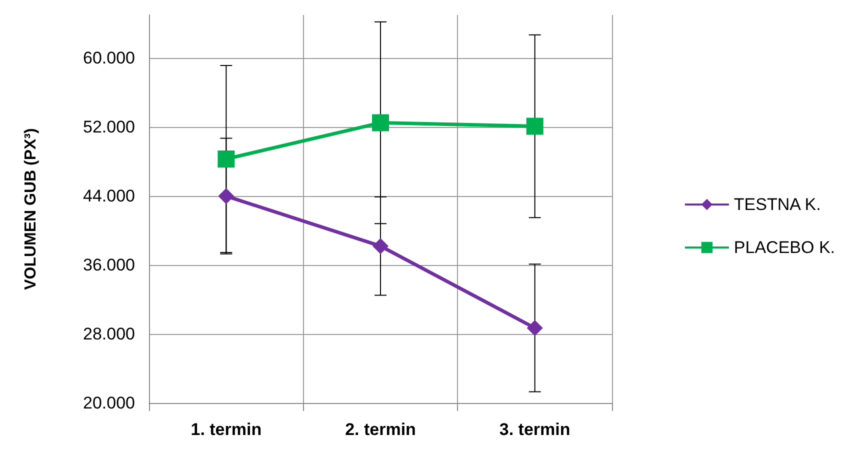 The height and width of the screenshot is (452, 858). What do you see at coordinates (226, 429) in the screenshot?
I see `x-tick-label: 1. termin` at bounding box center [226, 429].